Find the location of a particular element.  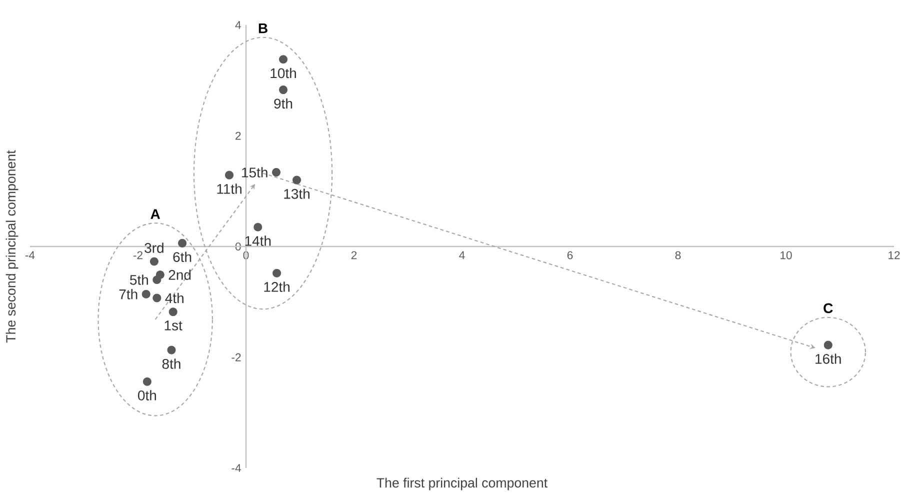

series-label: 6th is located at coordinates (182, 257).